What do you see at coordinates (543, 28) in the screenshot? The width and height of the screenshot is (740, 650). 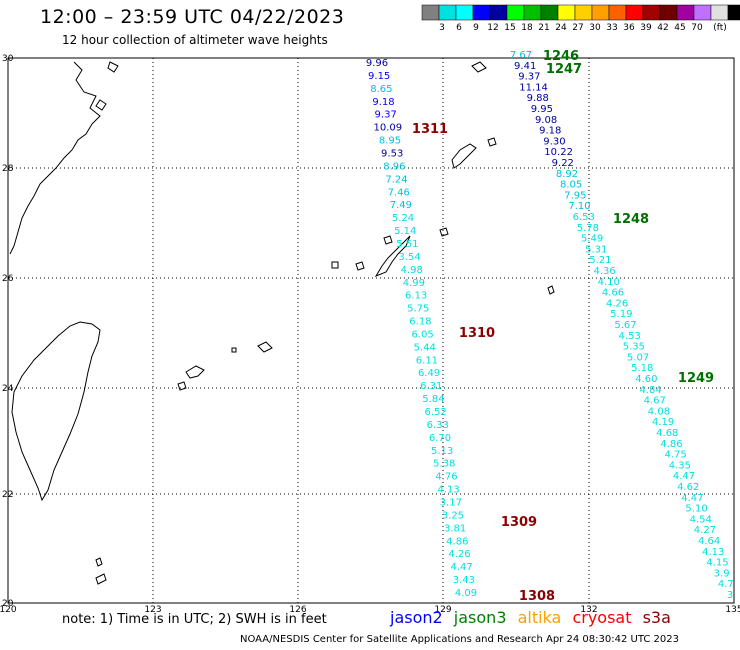 I see `legend-label: 21` at bounding box center [543, 28].